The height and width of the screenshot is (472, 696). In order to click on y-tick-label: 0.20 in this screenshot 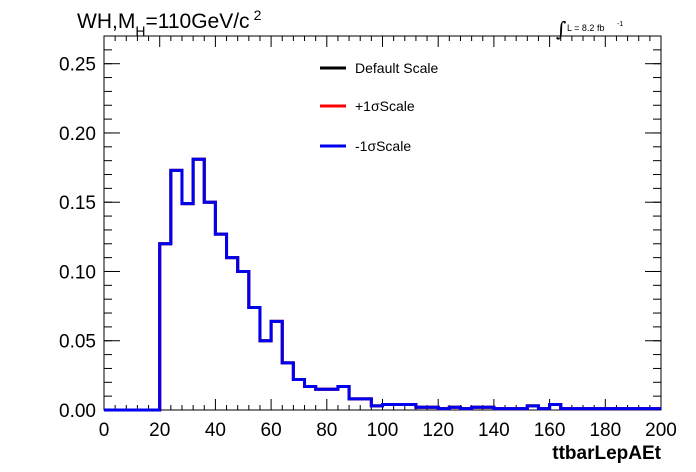, I will do `click(77, 134)`.